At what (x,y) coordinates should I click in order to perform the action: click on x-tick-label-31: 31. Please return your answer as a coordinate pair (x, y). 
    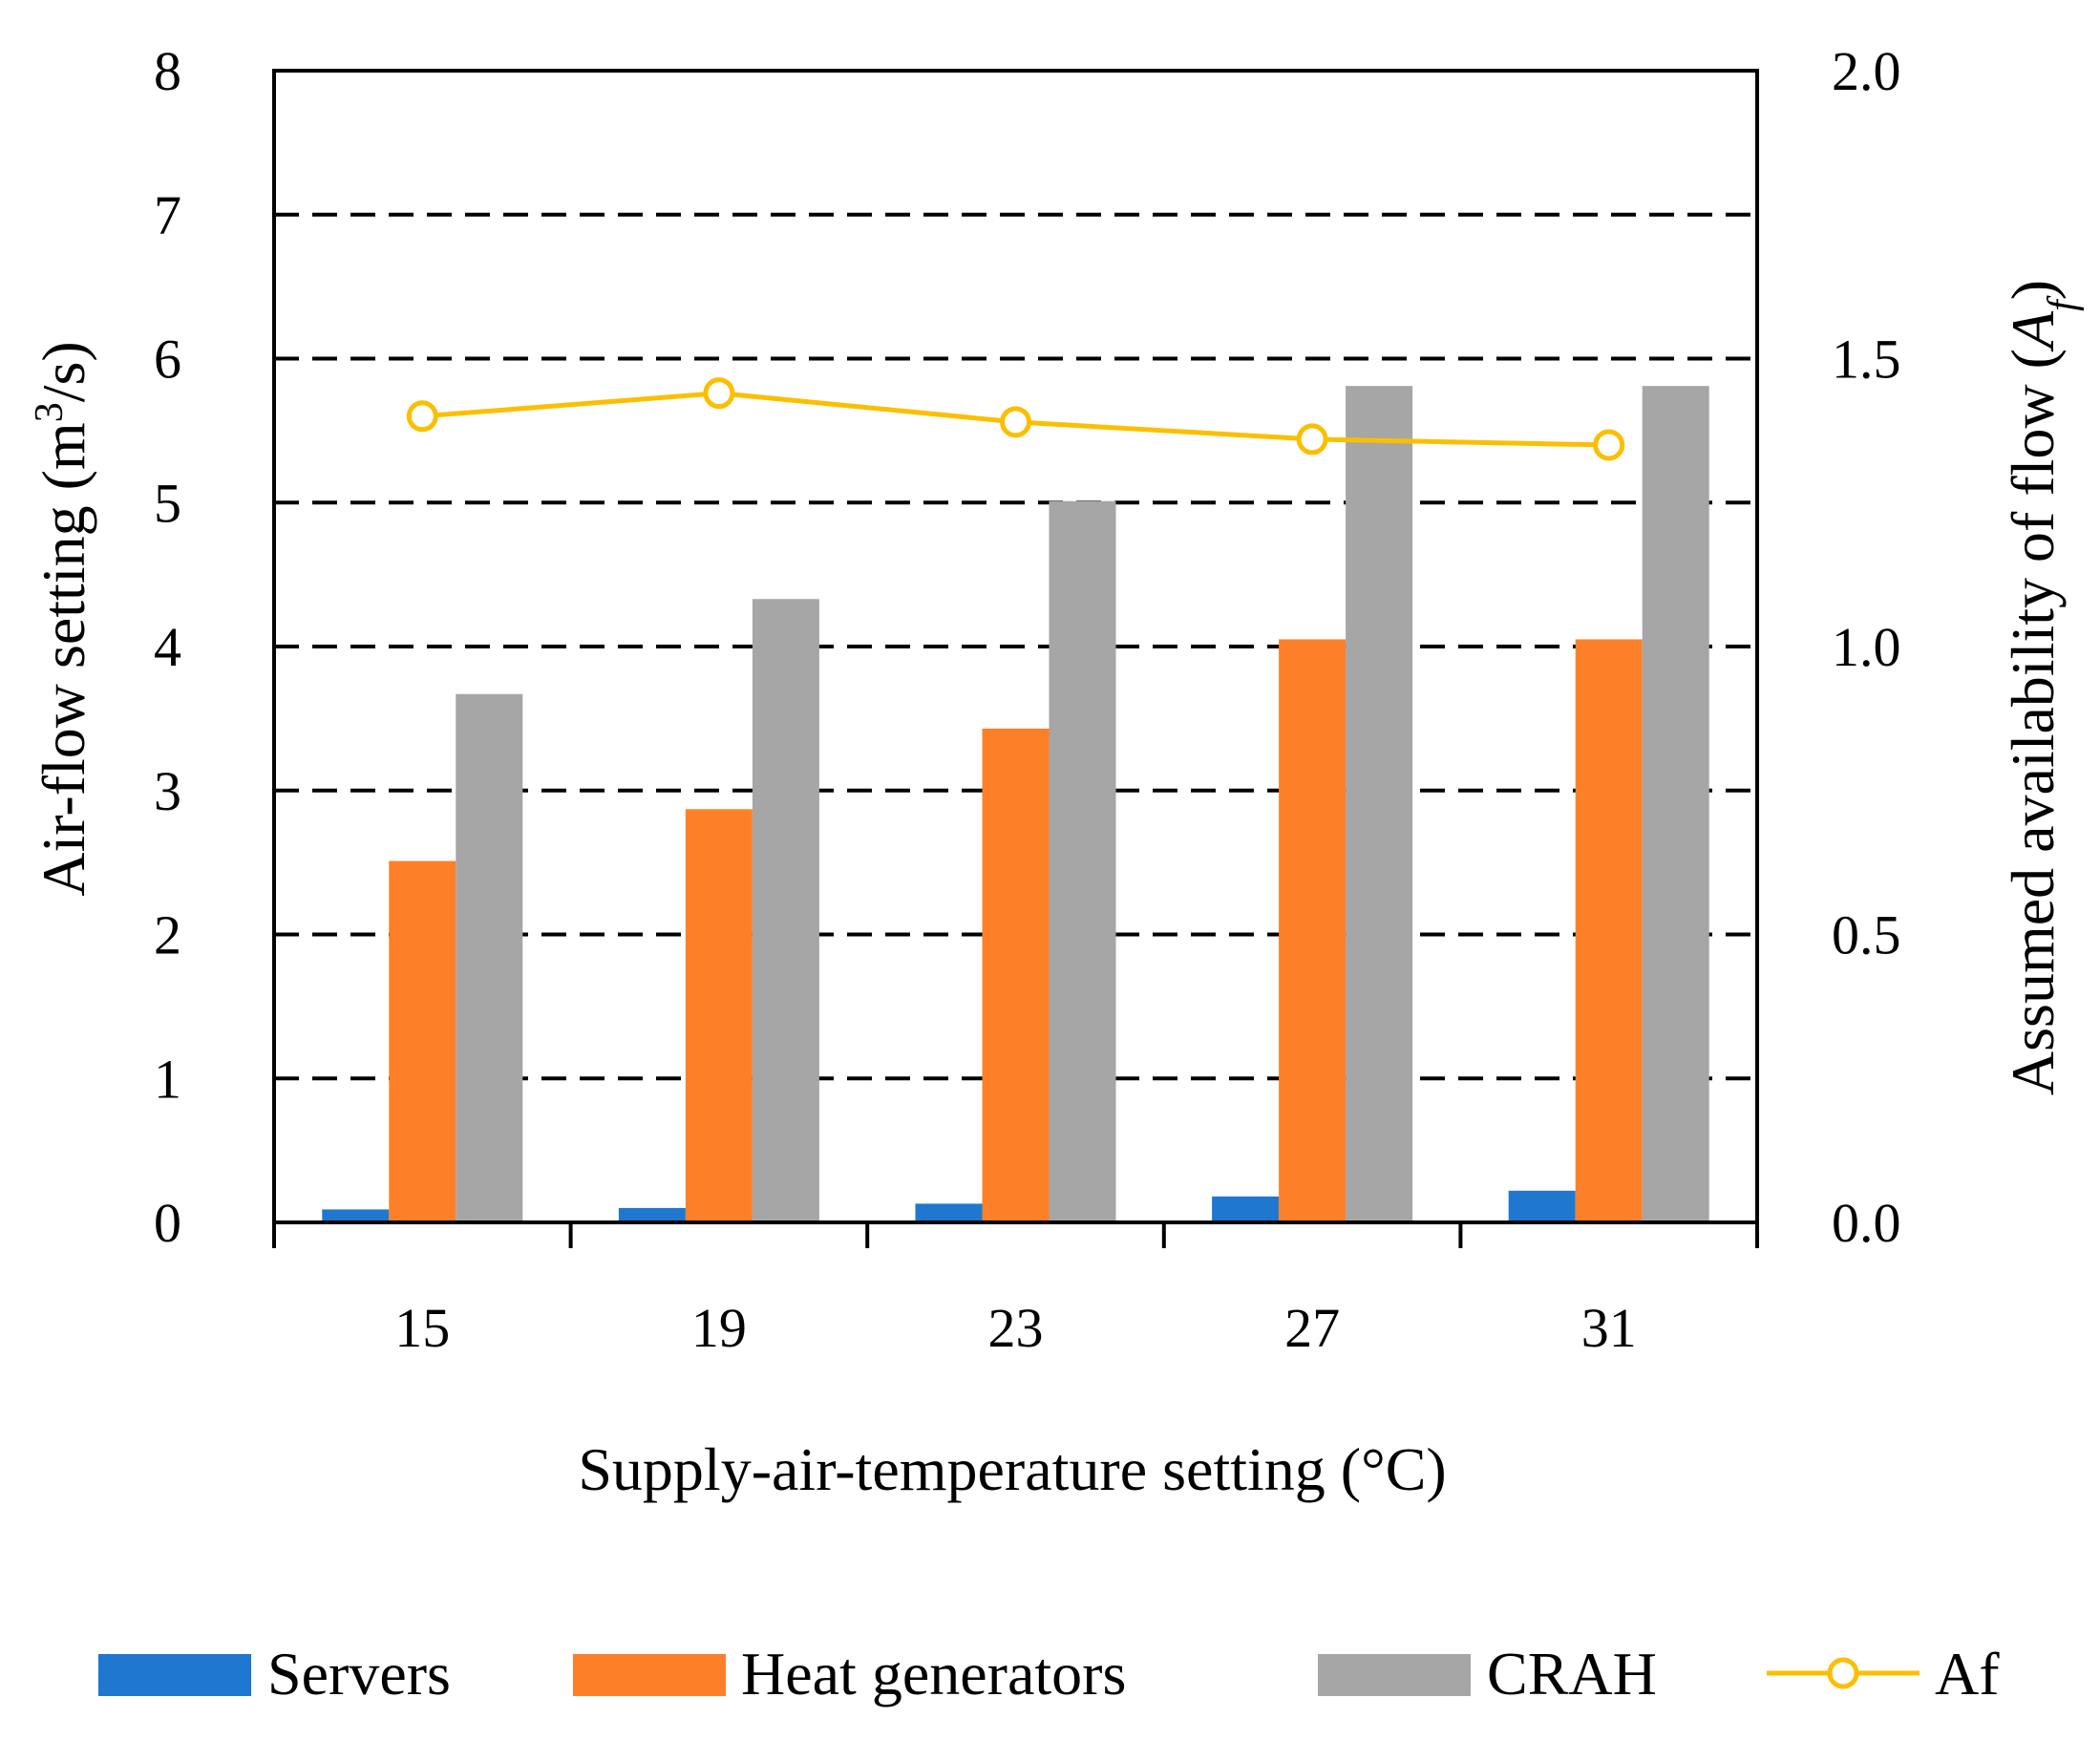
    Looking at the image, I should click on (1609, 1328).